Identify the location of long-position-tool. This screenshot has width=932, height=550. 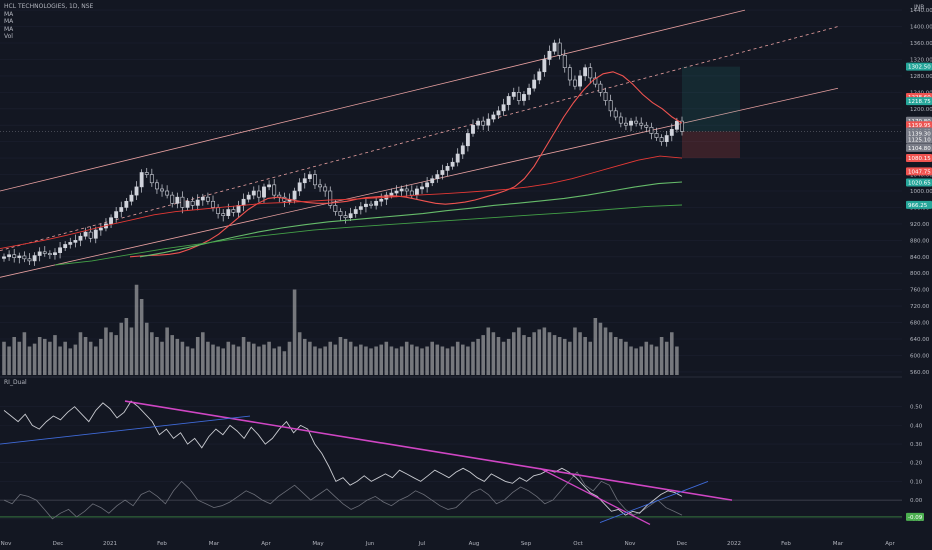
(711, 112).